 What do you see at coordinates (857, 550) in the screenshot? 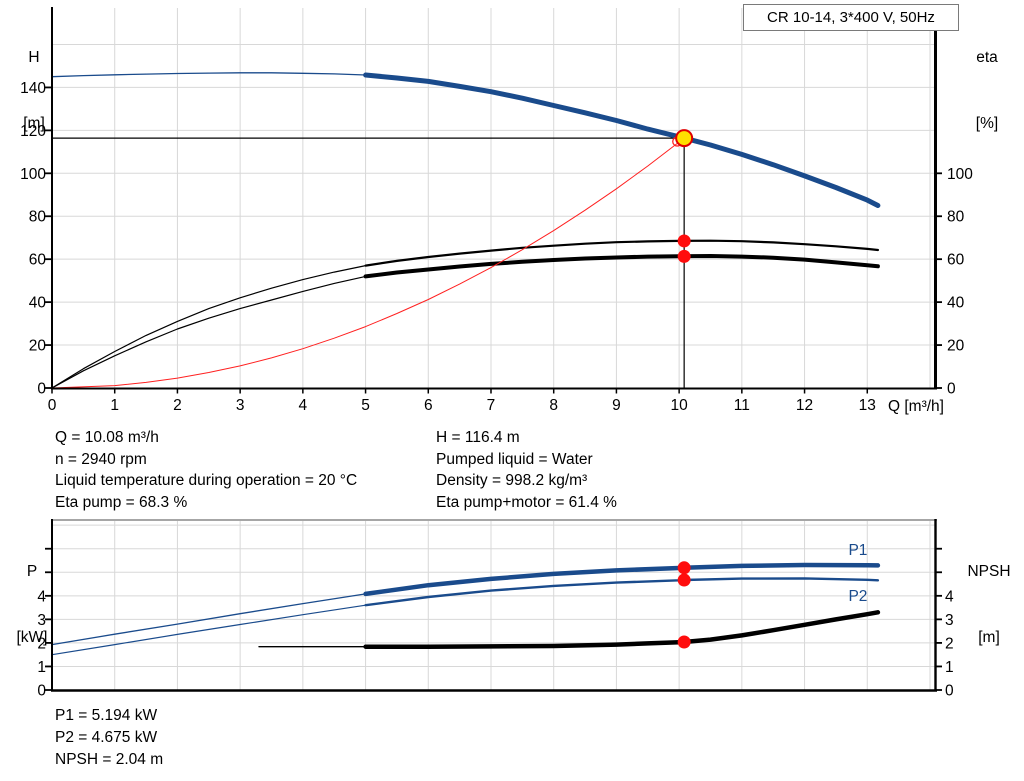
I see `series-label-p1: P1` at bounding box center [857, 550].